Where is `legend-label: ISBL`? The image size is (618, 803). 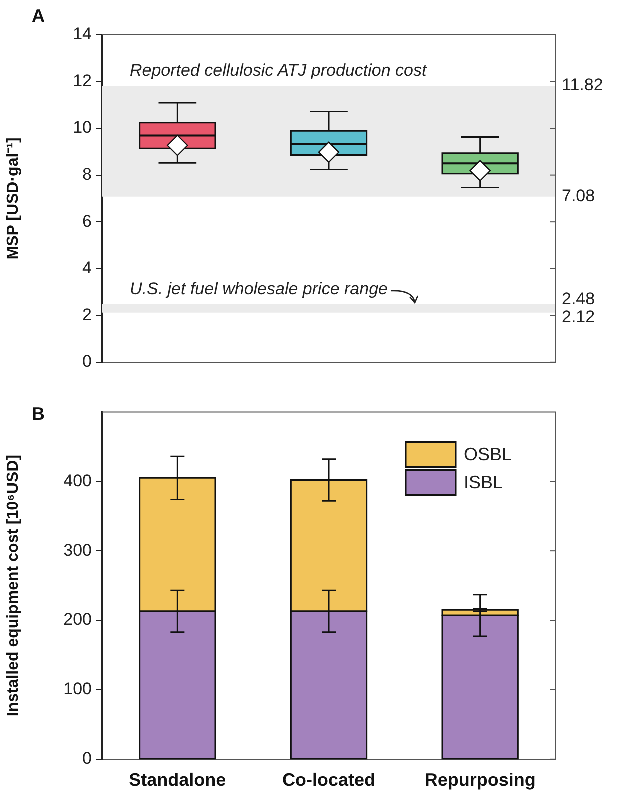
legend-label: ISBL is located at coordinates (484, 482).